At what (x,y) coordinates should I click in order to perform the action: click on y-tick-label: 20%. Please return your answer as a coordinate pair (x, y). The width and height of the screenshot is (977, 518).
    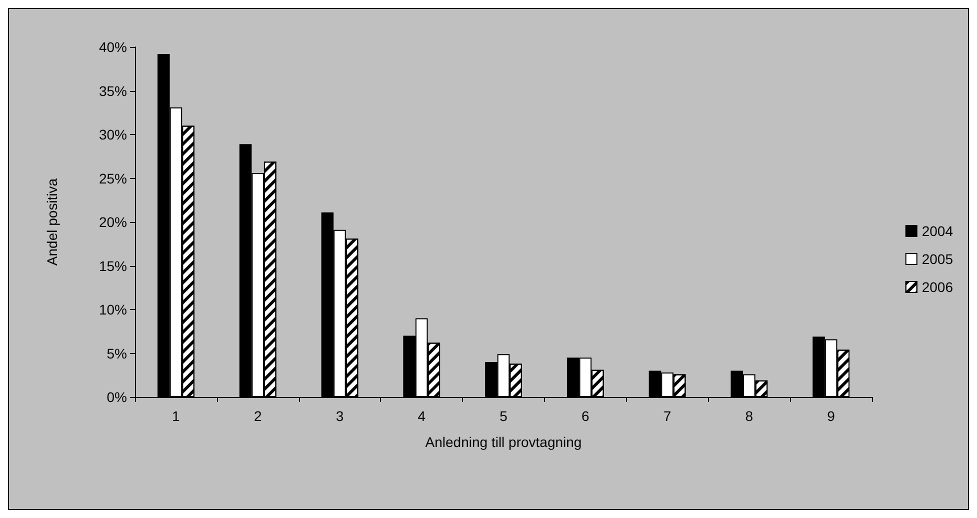
    Looking at the image, I should click on (112, 222).